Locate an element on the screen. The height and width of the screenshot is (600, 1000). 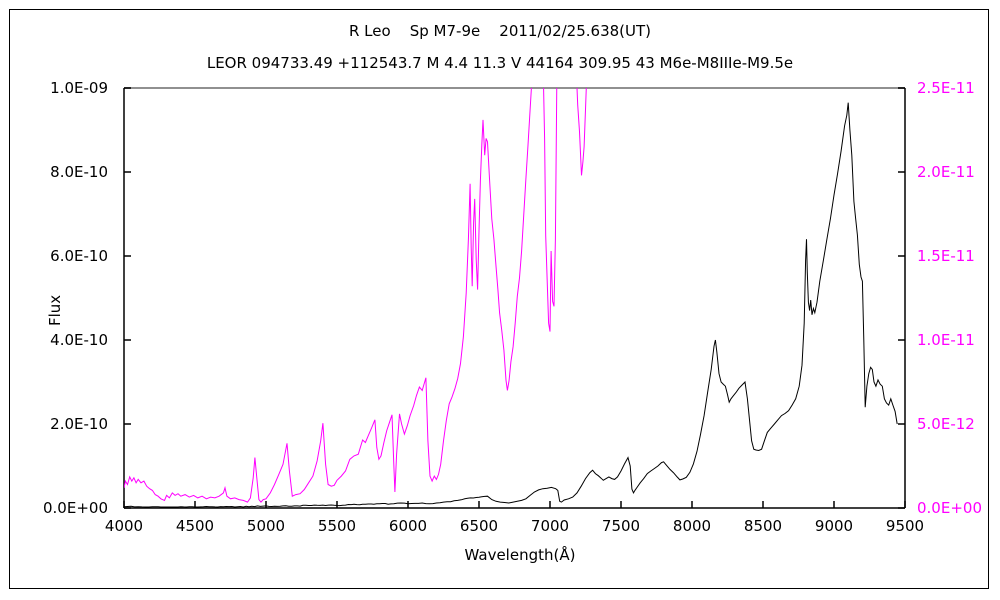
chart-title: R Leo Sp M7-9e 2011/02/25.638(UT) is located at coordinates (499, 31).